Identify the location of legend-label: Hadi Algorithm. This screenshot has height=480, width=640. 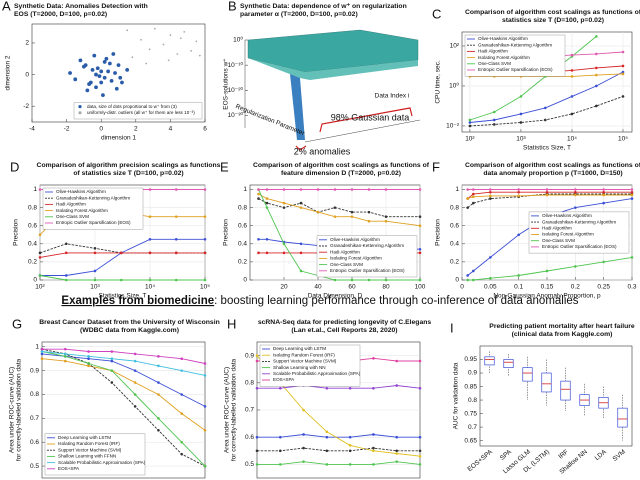
(557, 228).